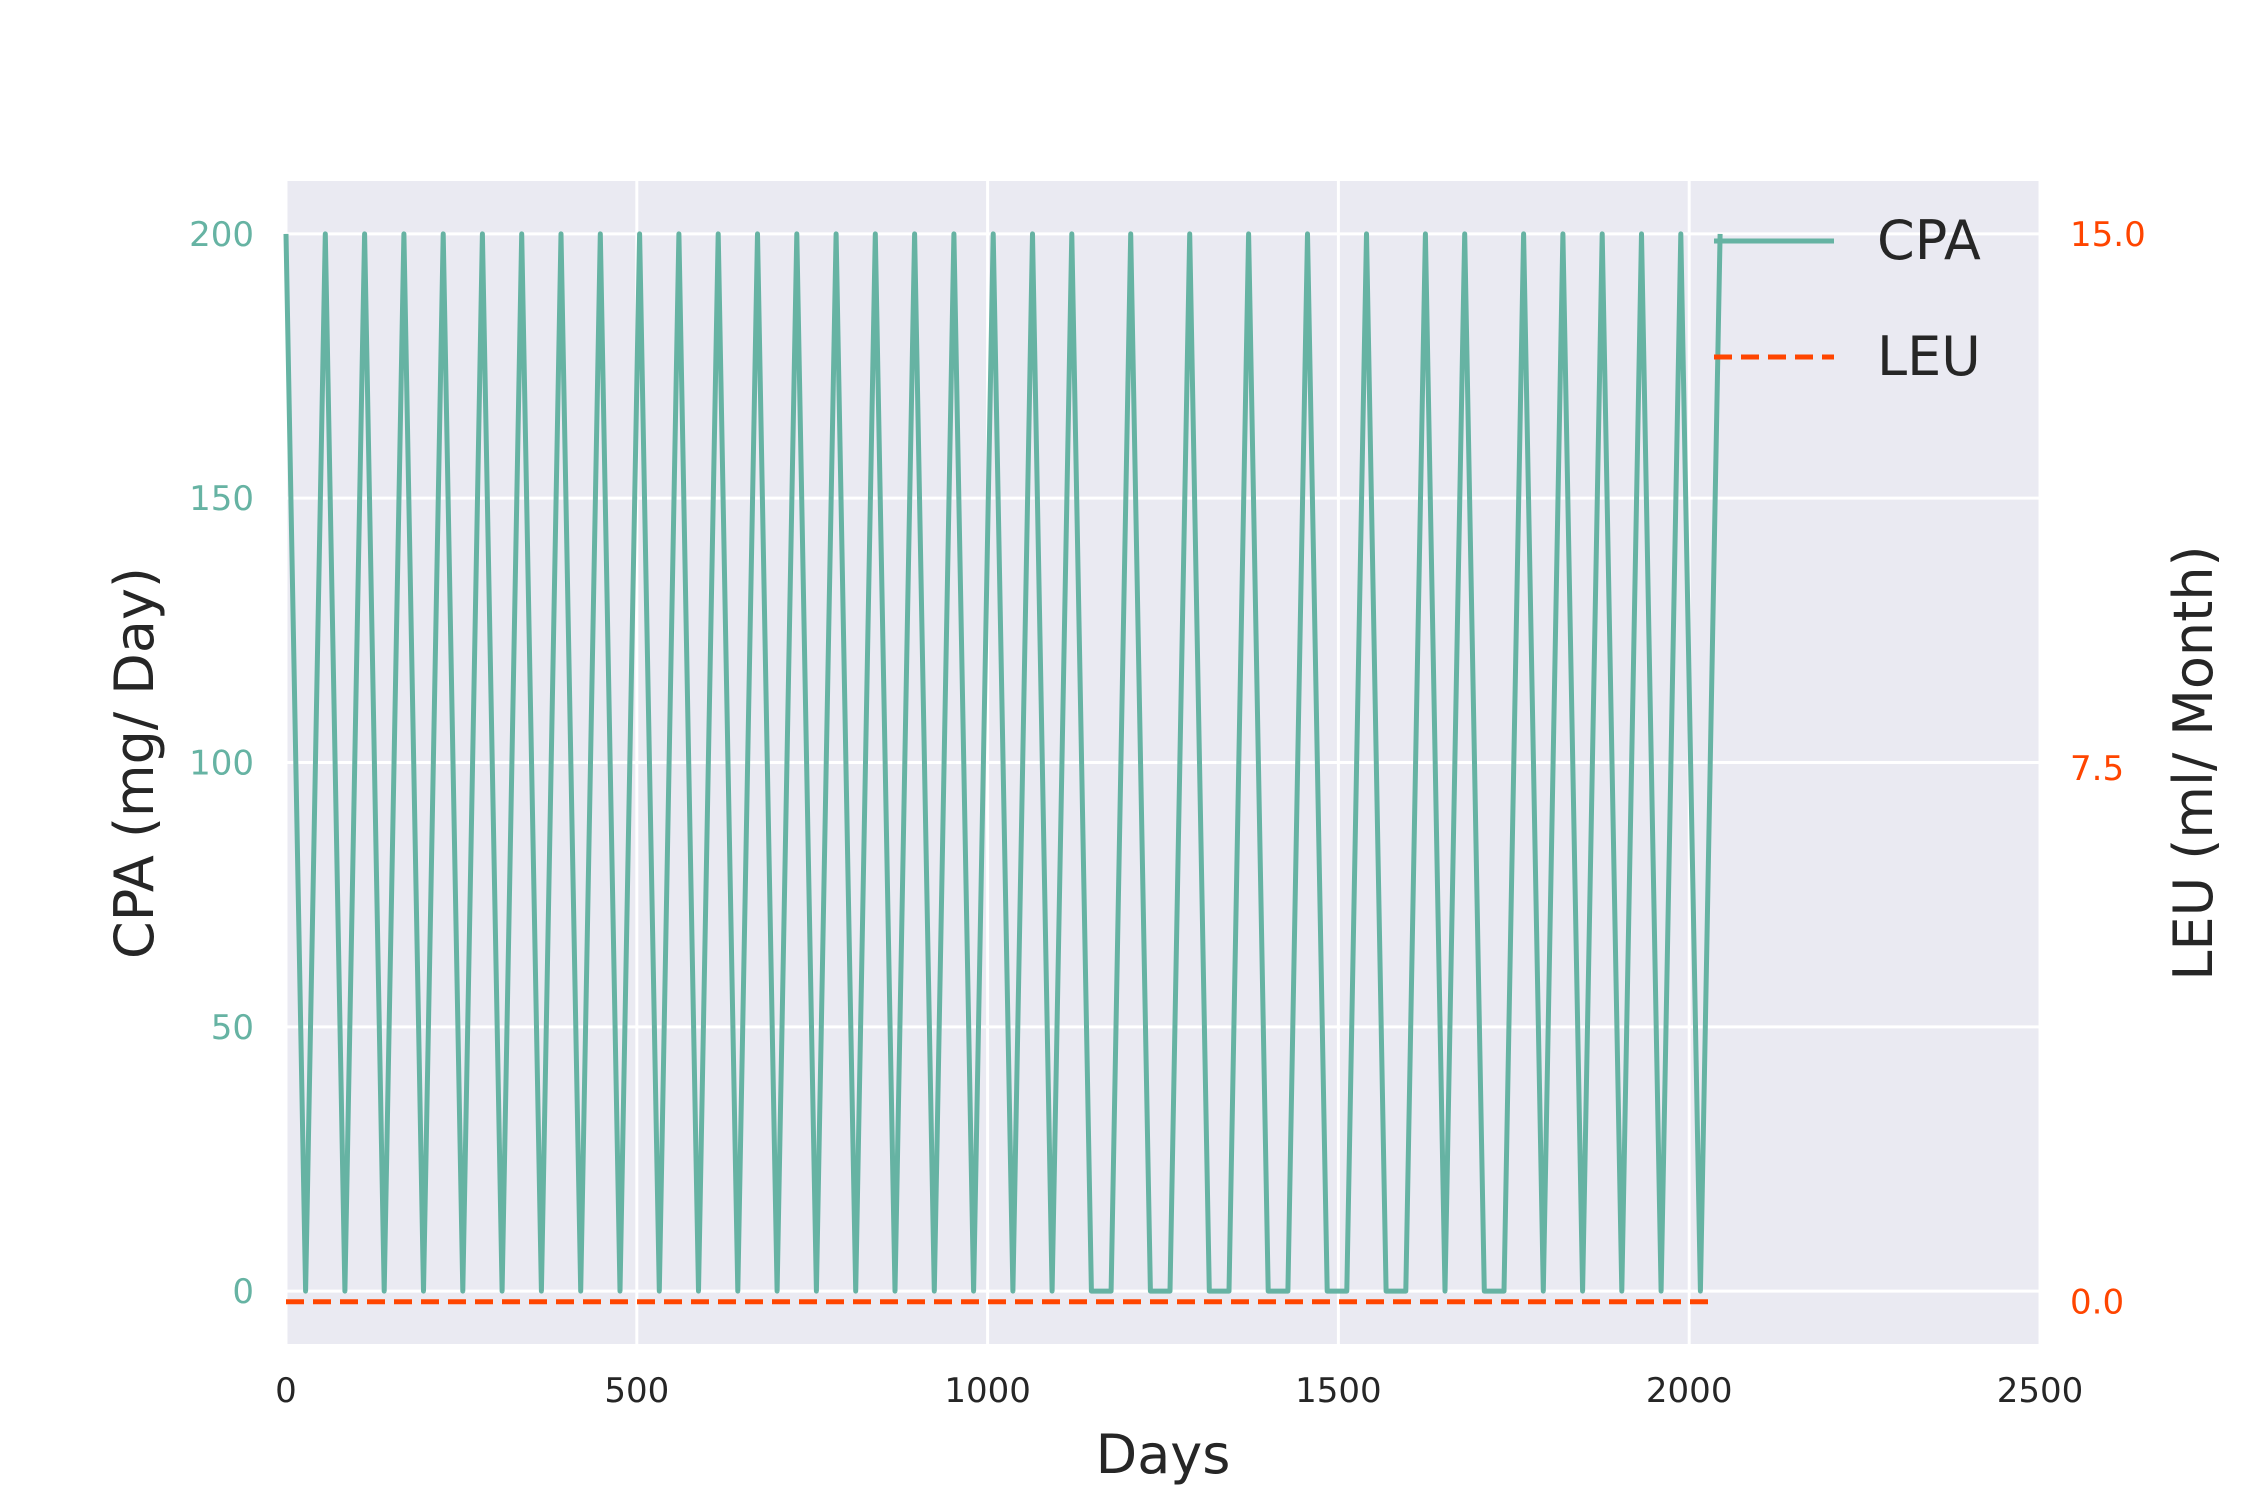 The width and height of the screenshot is (2250, 1500). I want to click on y-left-axis-label: CPA (mg/ Day), so click(134, 763).